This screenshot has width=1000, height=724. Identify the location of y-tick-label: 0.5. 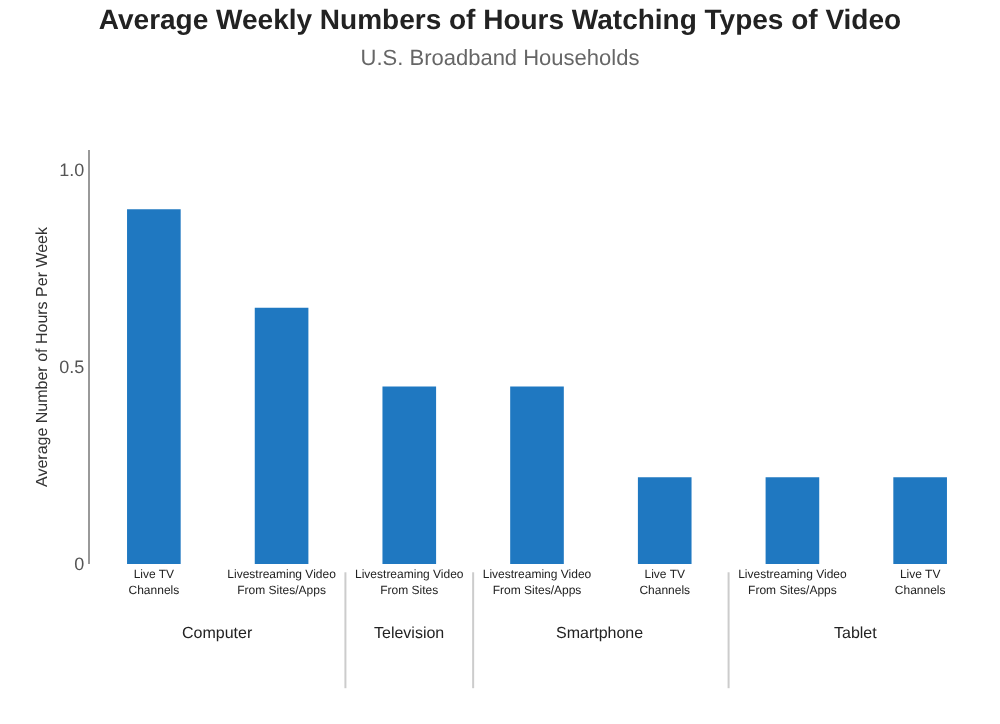
(72, 367).